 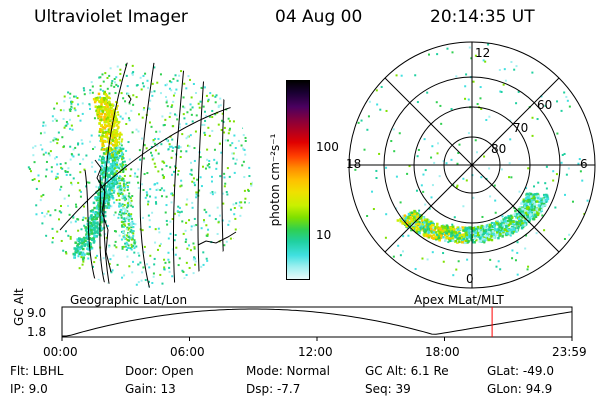 I want to click on info-glon: GLon: 94.9, so click(x=520, y=389).